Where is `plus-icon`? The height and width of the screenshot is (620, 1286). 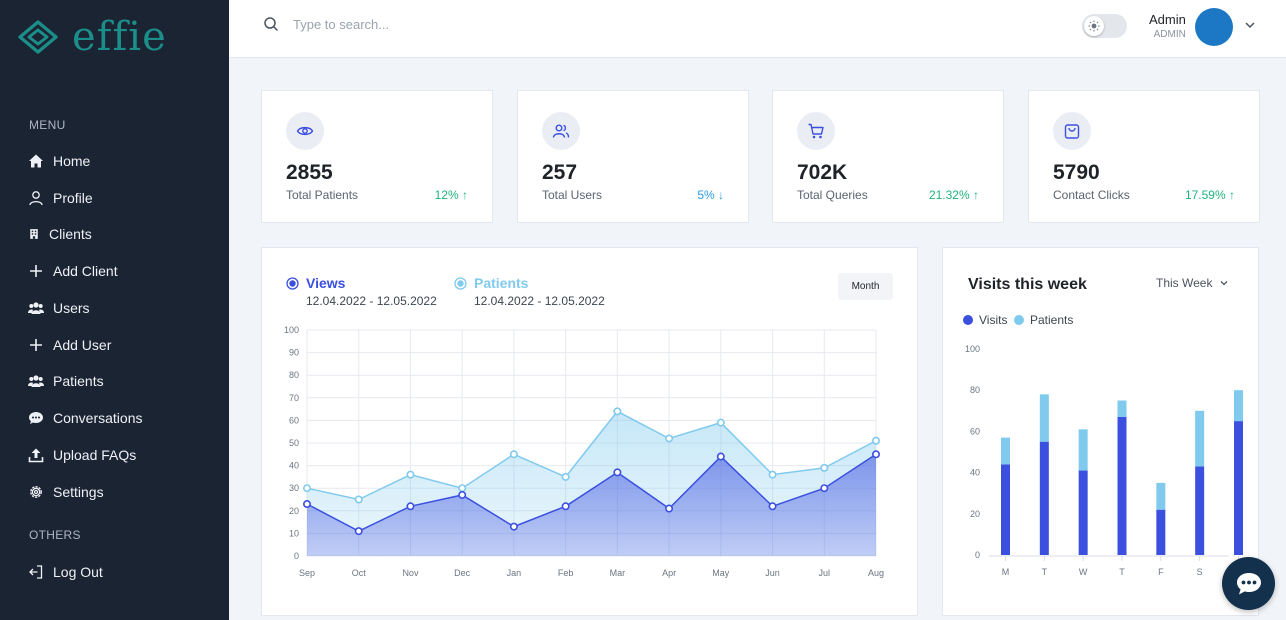
plus-icon is located at coordinates (36, 271).